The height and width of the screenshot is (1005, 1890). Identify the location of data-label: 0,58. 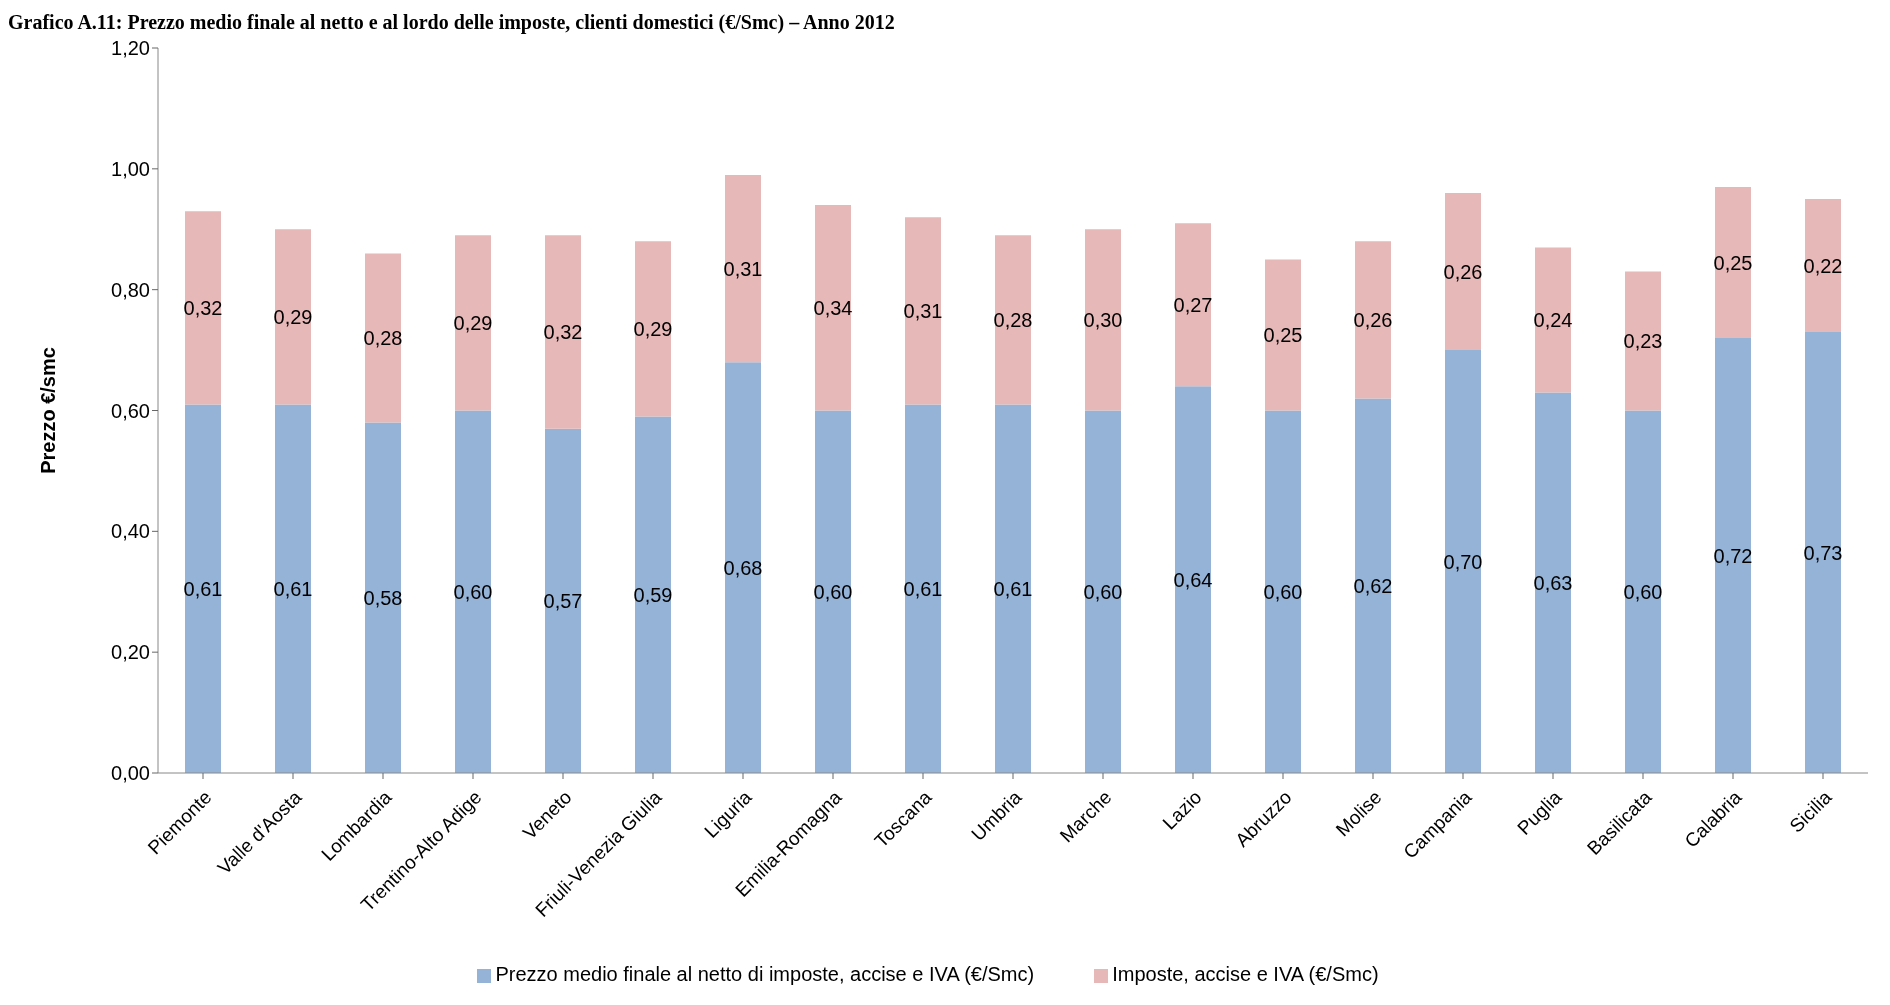
(383, 597).